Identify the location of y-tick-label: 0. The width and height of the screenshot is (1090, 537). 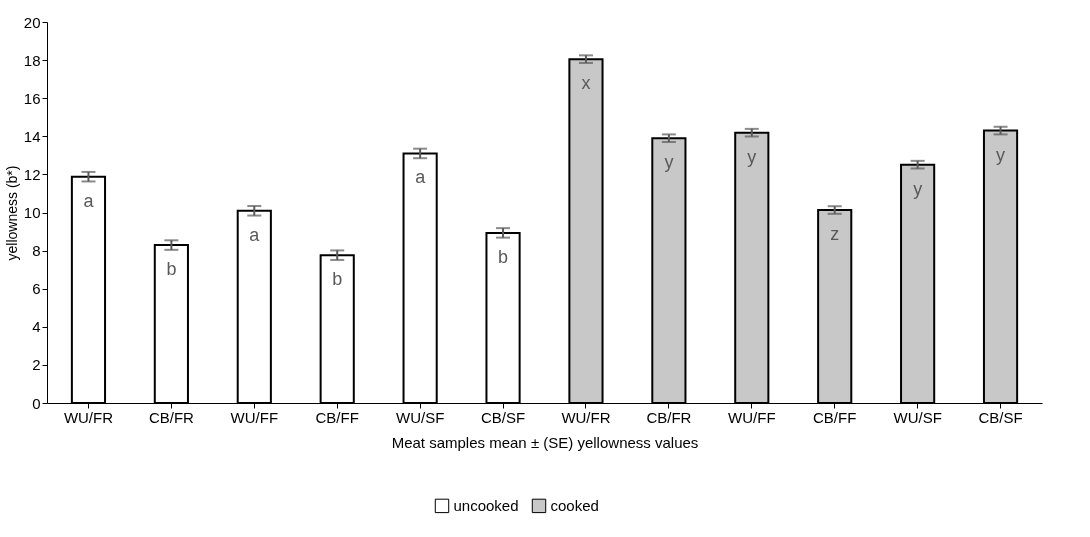
(36, 403).